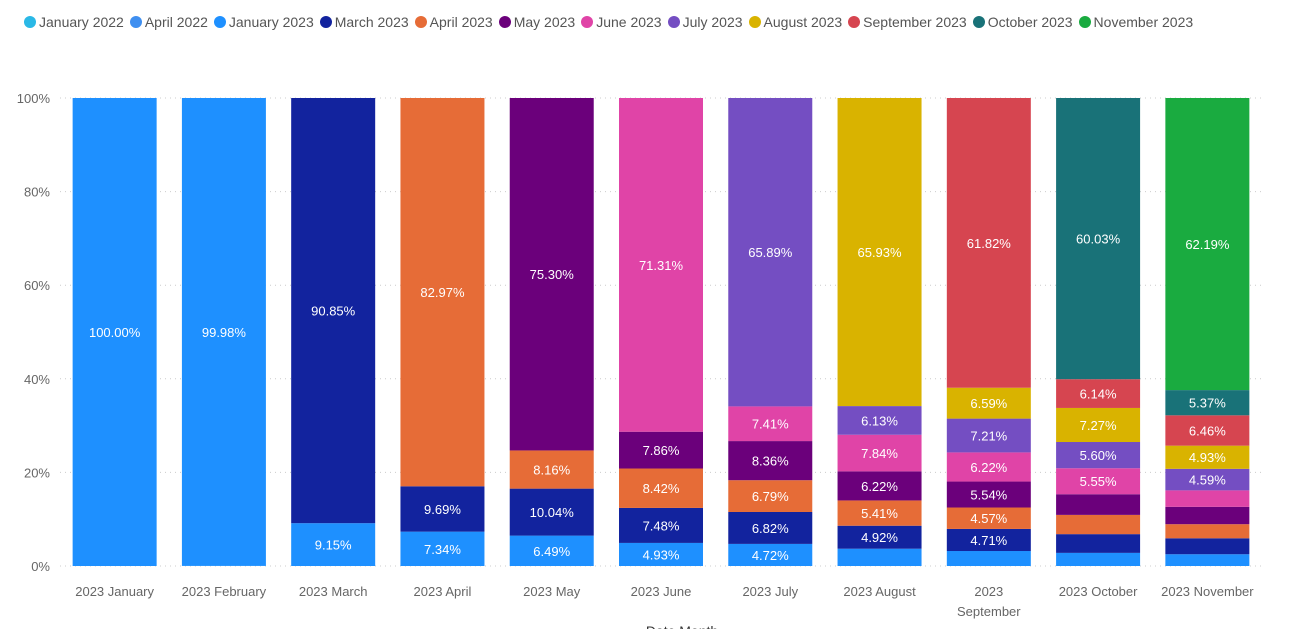  What do you see at coordinates (224, 591) in the screenshot?
I see `x-tick-label: 2023 February` at bounding box center [224, 591].